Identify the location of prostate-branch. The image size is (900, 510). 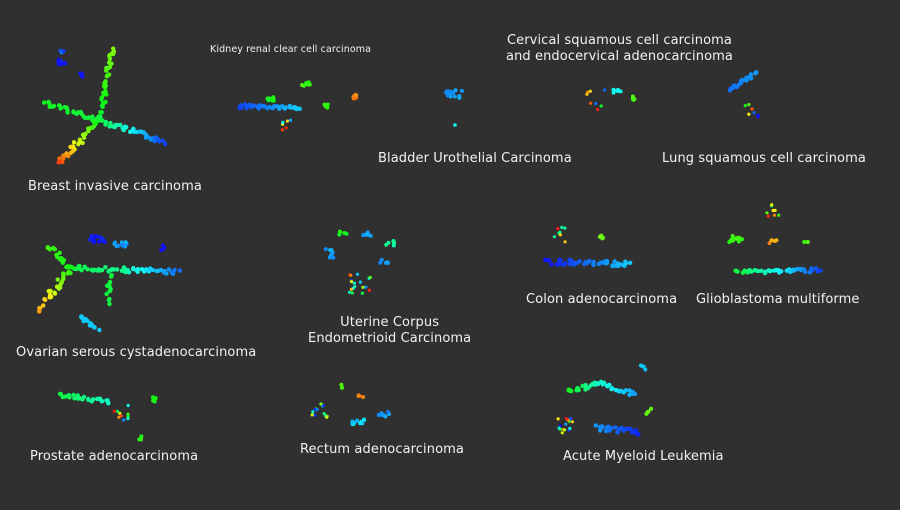
(74, 398).